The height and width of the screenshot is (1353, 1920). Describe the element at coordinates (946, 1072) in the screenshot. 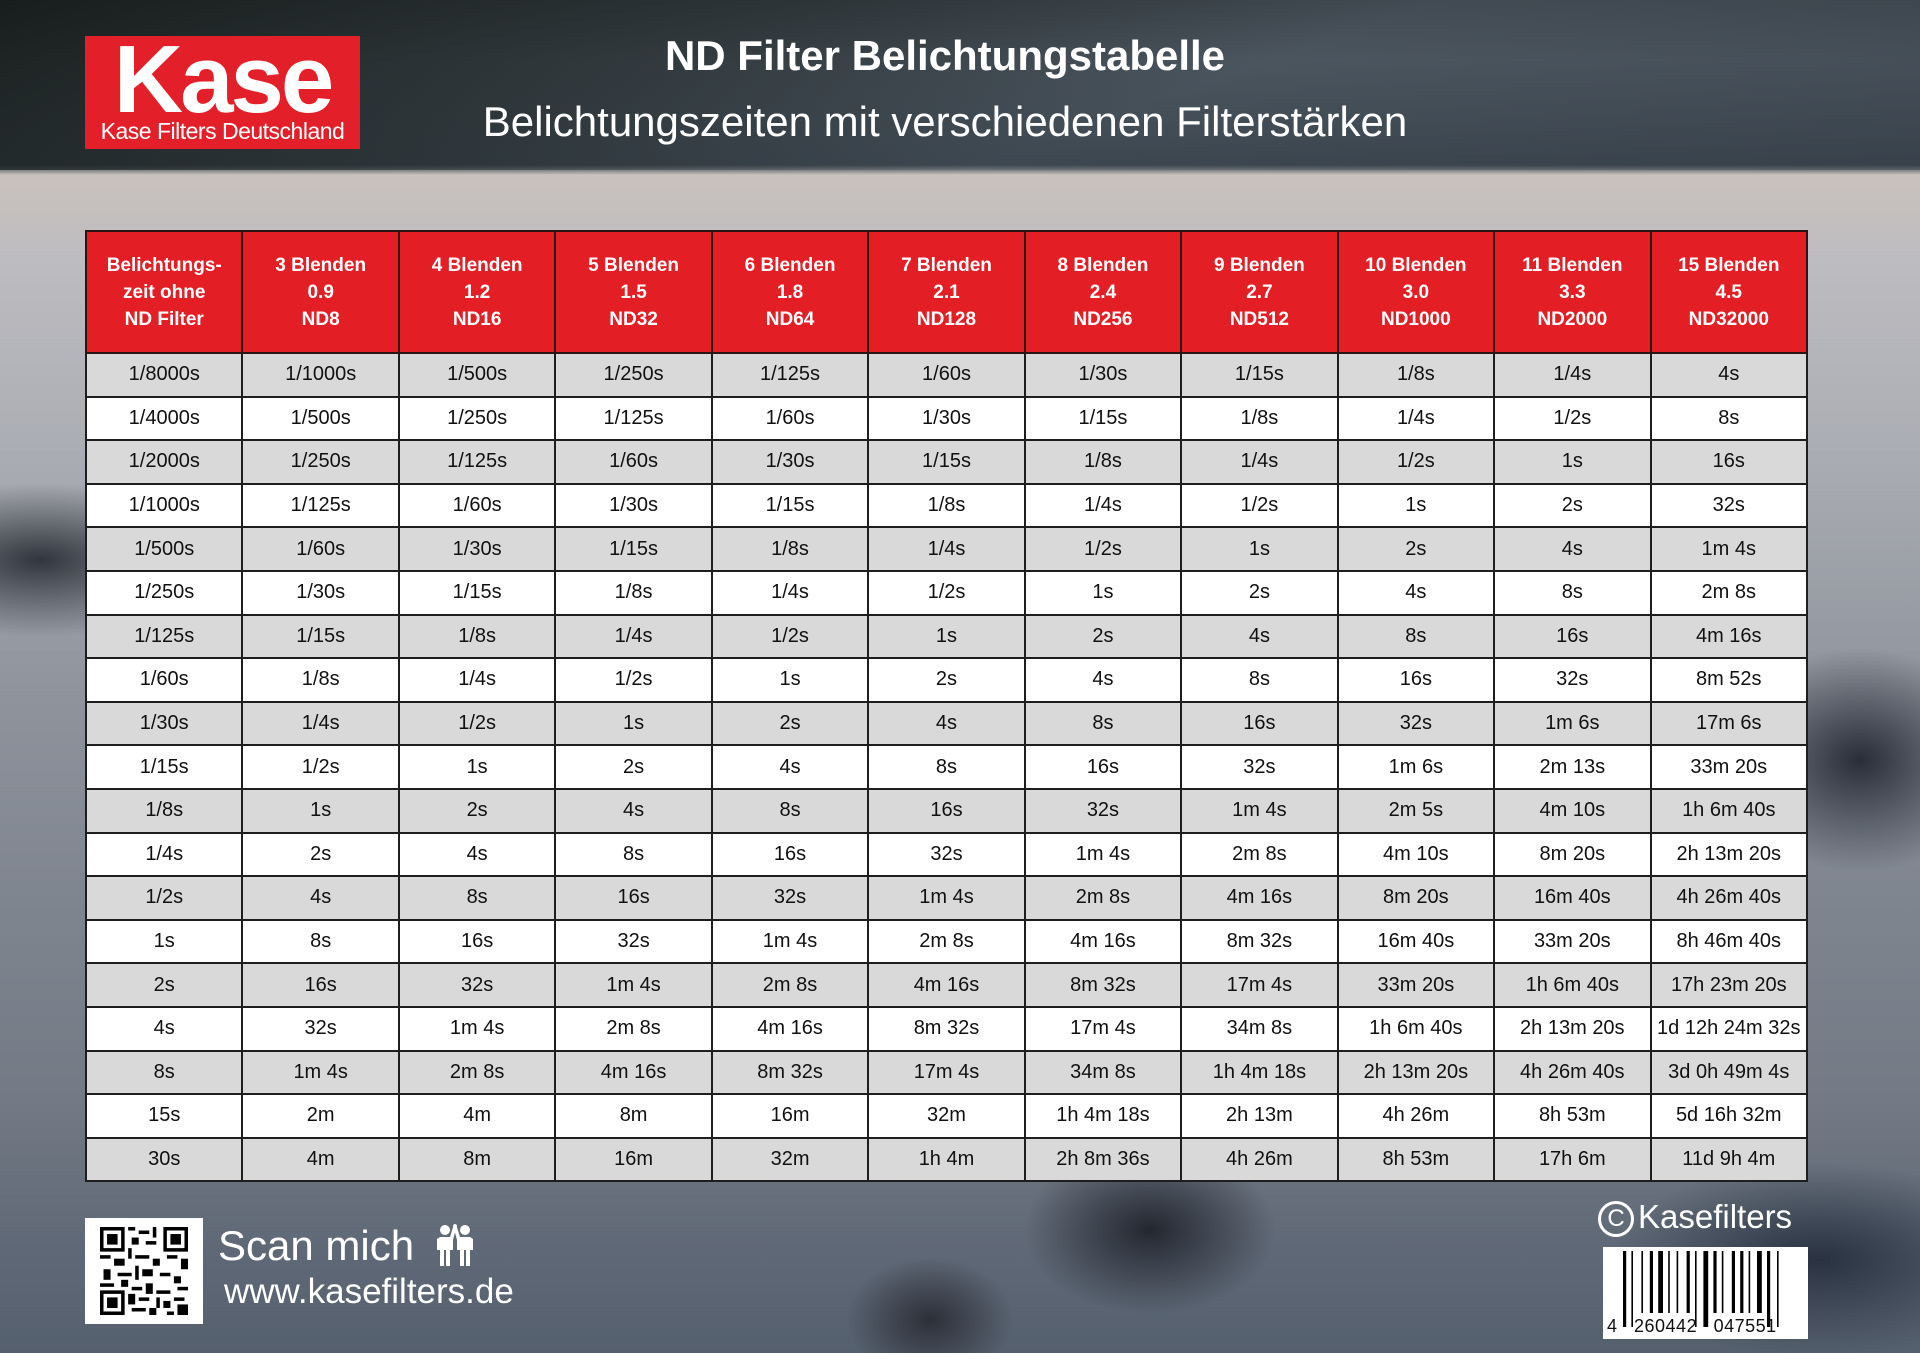

I see `filtered-exposure-cell: 17m 4s` at that location.